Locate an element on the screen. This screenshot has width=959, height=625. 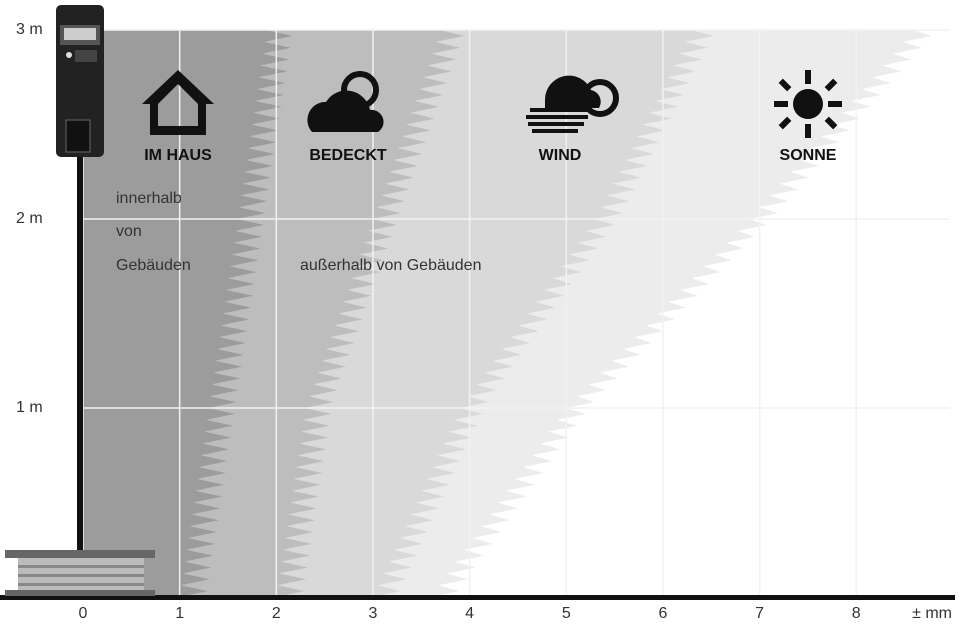
pole is located at coordinates (80, 313).